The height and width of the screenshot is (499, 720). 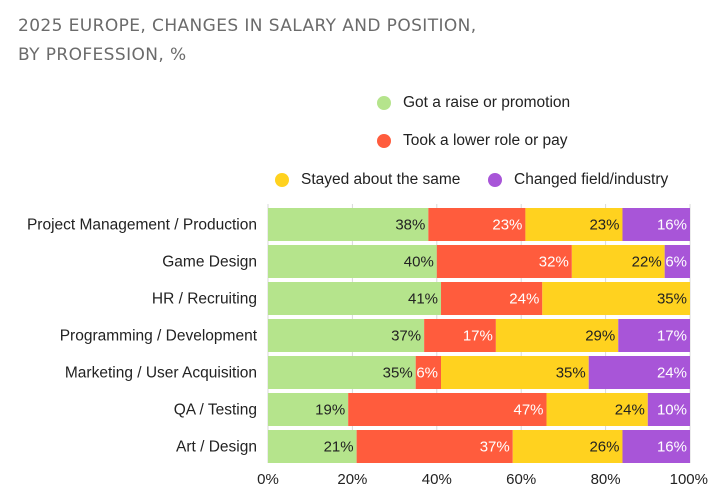 What do you see at coordinates (102, 55) in the screenshot?
I see `chart-title-line-2: BY PROFESSION, %` at bounding box center [102, 55].